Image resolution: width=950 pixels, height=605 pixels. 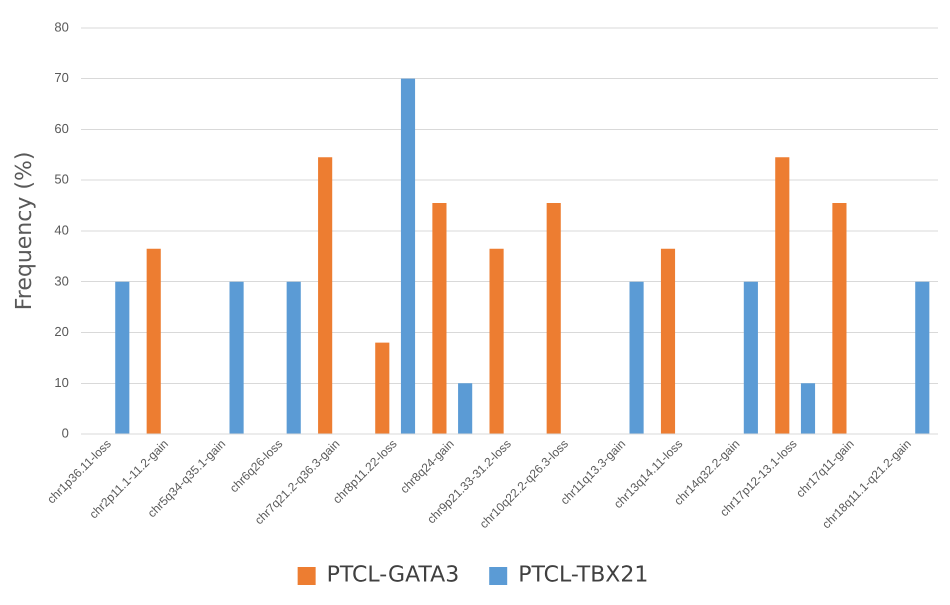 What do you see at coordinates (583, 575) in the screenshot?
I see `legend-label: PTCL-TBX21` at bounding box center [583, 575].